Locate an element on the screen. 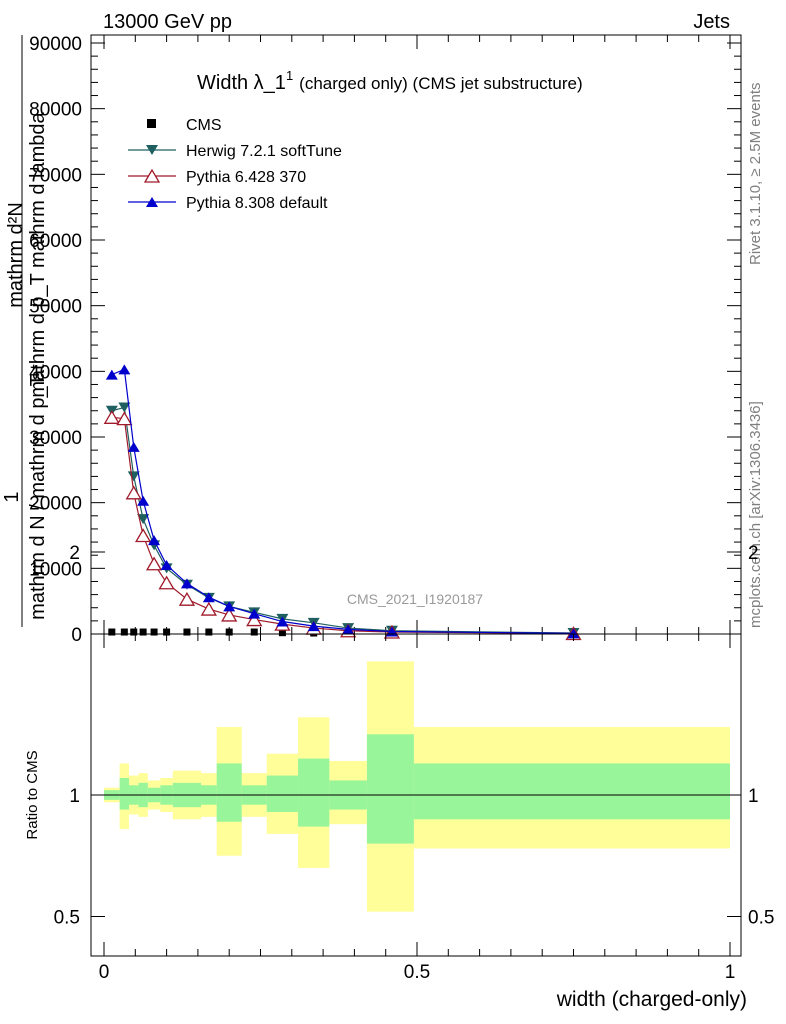 This screenshot has height=1024, width=786. ratio-ytick-label-right: 2 is located at coordinates (753, 553).